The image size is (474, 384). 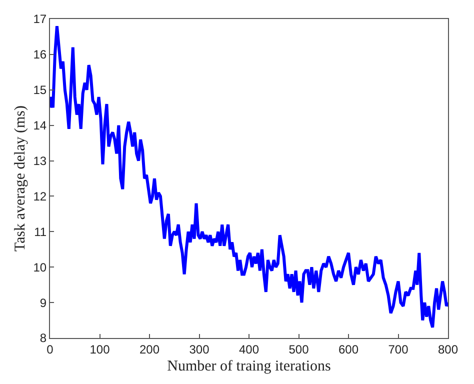 I want to click on x-tick-label: 400, so click(x=249, y=349).